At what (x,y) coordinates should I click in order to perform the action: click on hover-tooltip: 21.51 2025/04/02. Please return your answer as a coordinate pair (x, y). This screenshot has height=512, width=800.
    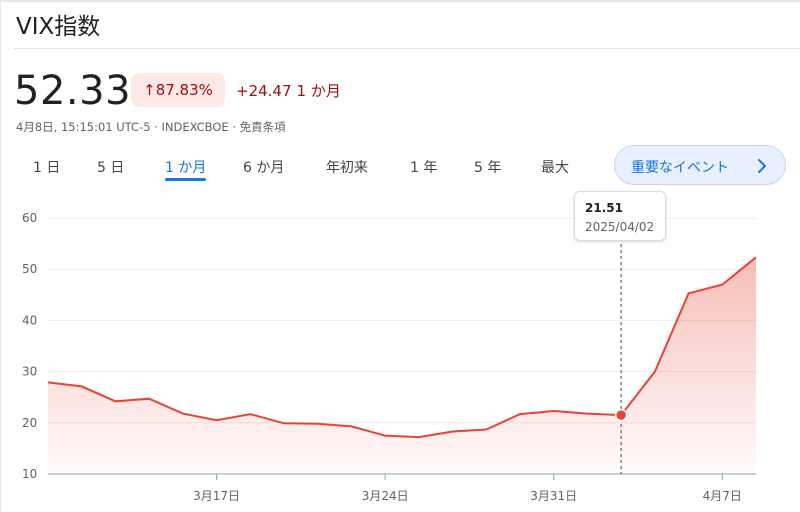
    Looking at the image, I should click on (620, 216).